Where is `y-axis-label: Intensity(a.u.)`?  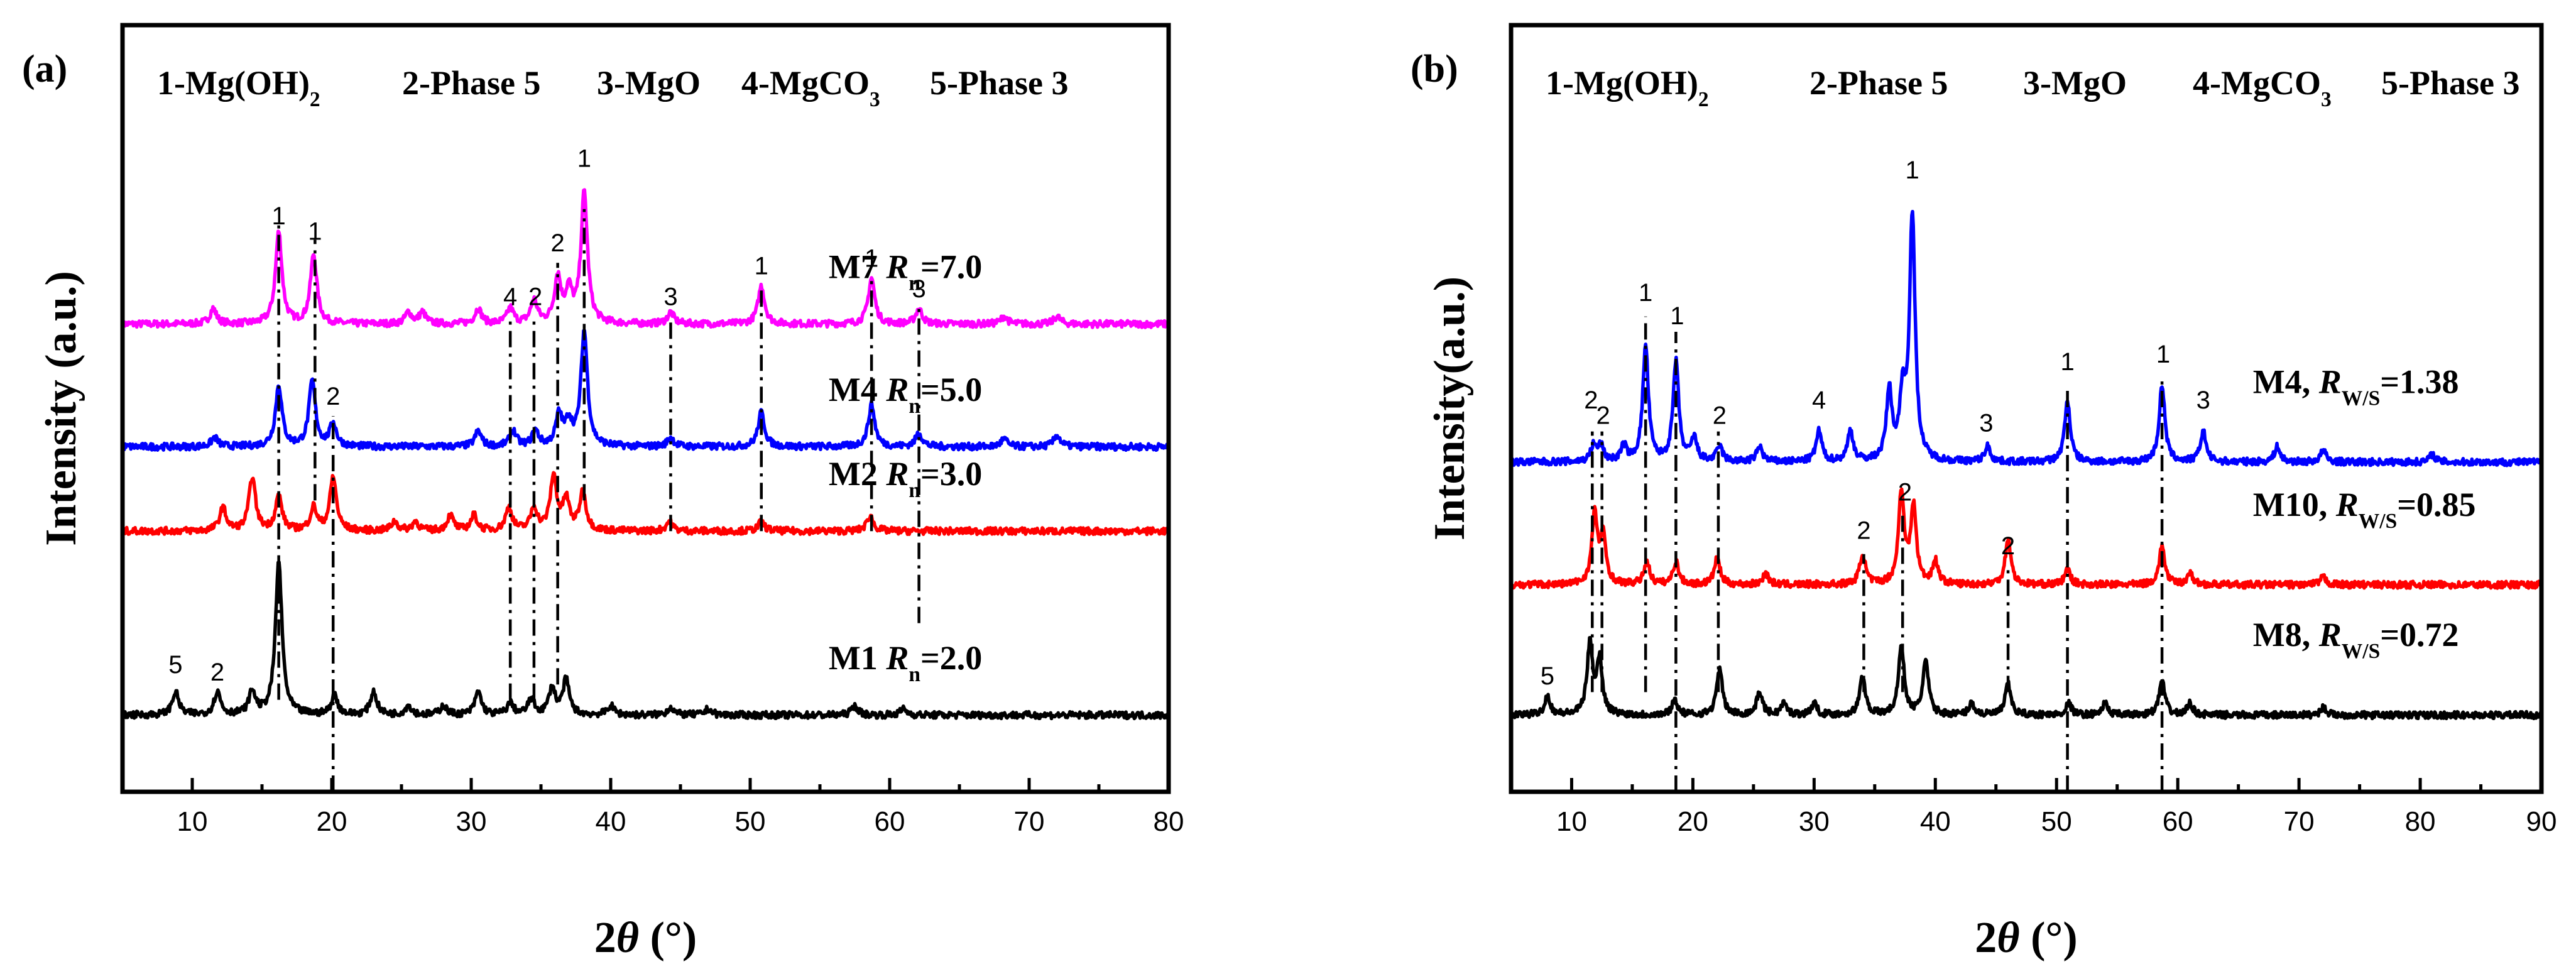
y-axis-label: Intensity(a.u.) is located at coordinates (1450, 408).